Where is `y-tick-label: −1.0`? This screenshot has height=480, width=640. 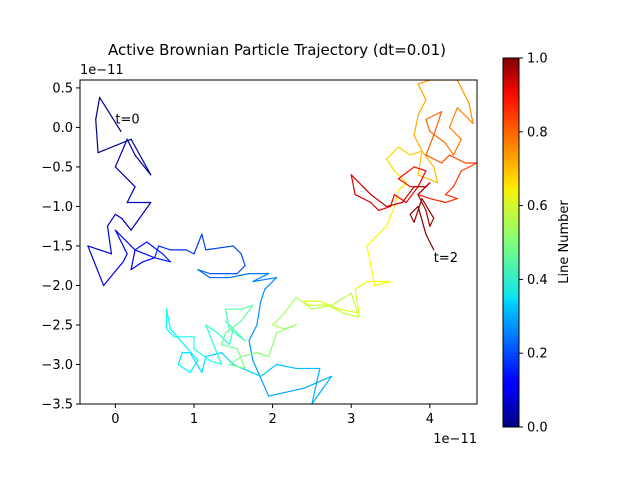 y-tick-label: −1.0 is located at coordinates (57, 207).